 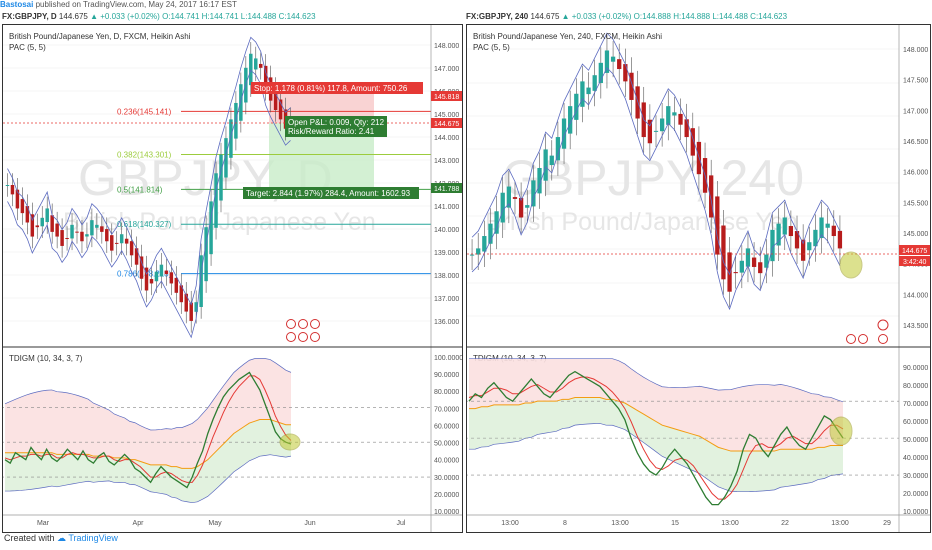 What do you see at coordinates (491, 47) in the screenshot?
I see `right-indicator-label: PAC (5, 5)` at bounding box center [491, 47].